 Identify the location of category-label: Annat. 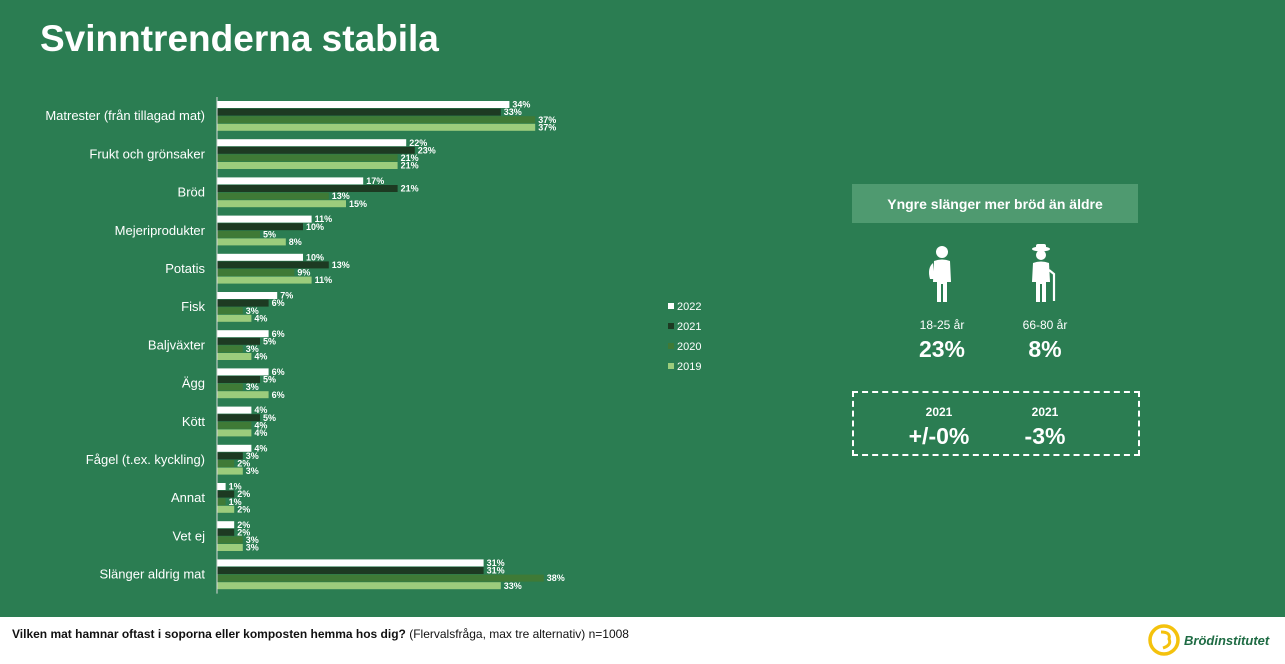
(188, 497).